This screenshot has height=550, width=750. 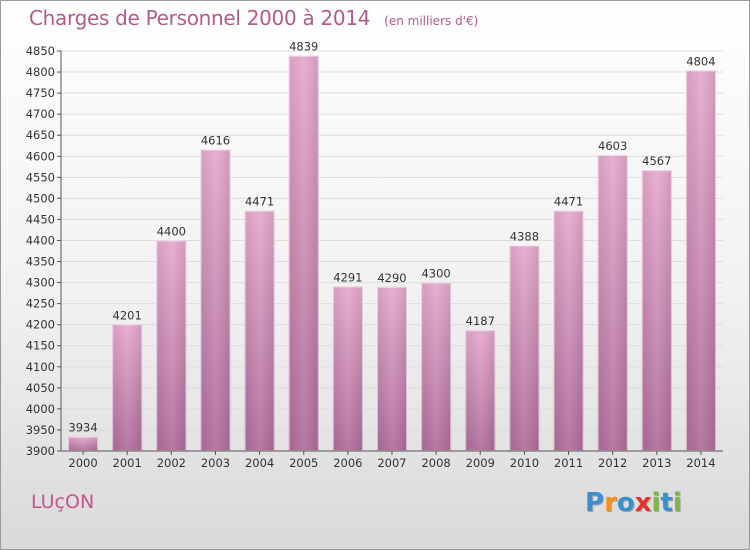 I want to click on y-tick-label: 4300, so click(x=40, y=283).